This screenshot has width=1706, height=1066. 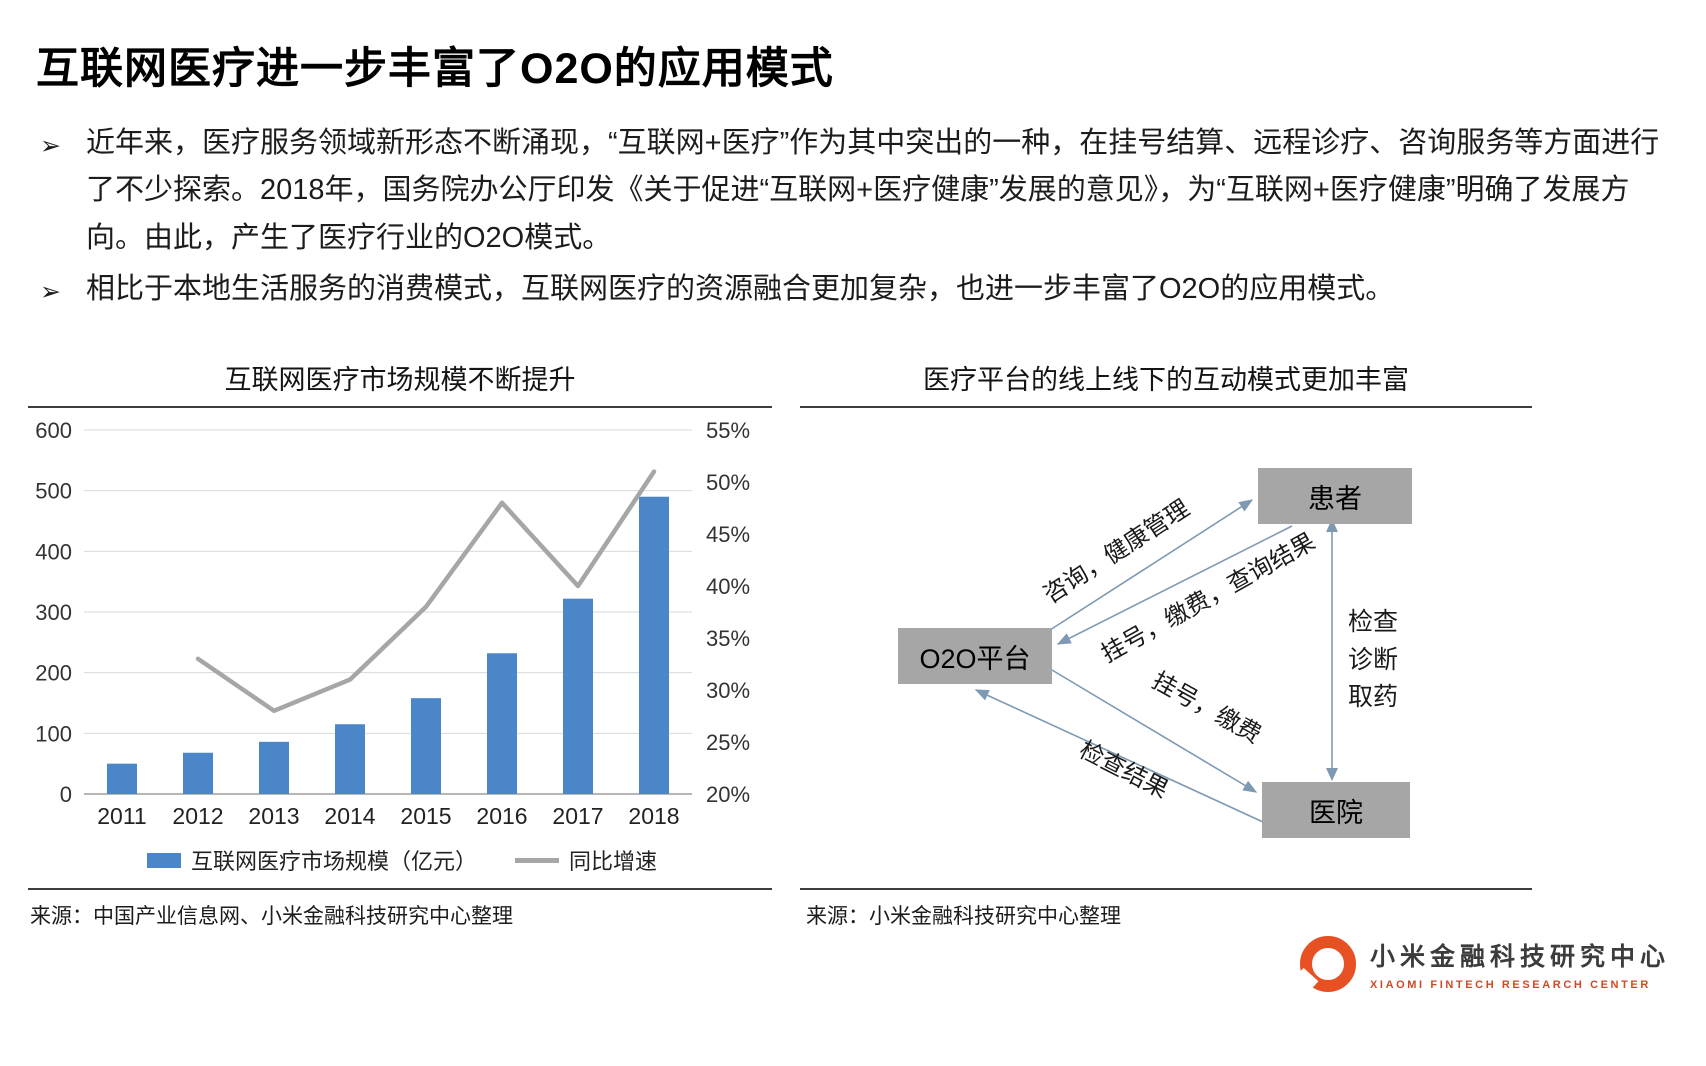 I want to click on left-axis-tick: 300, so click(x=53, y=612).